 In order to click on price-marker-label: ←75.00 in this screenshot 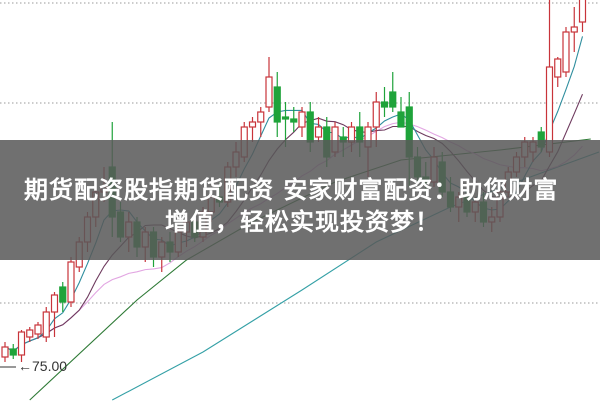, I will do `click(43, 366)`.